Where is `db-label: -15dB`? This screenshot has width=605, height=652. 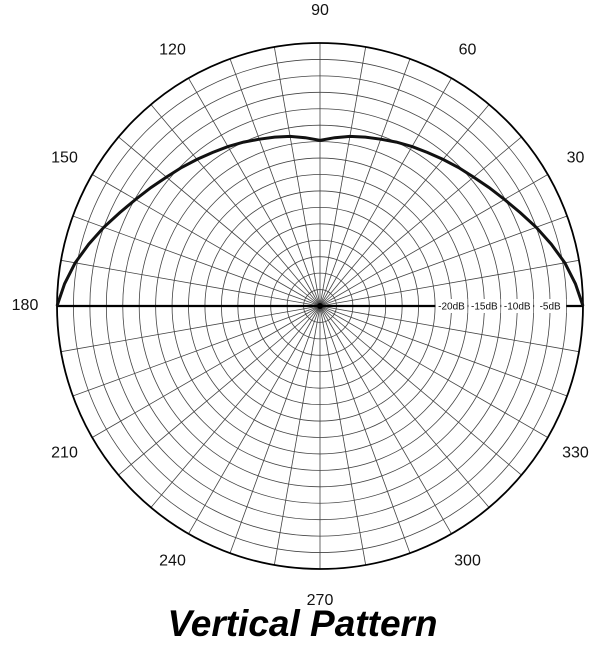
db-label: -15dB is located at coordinates (484, 307).